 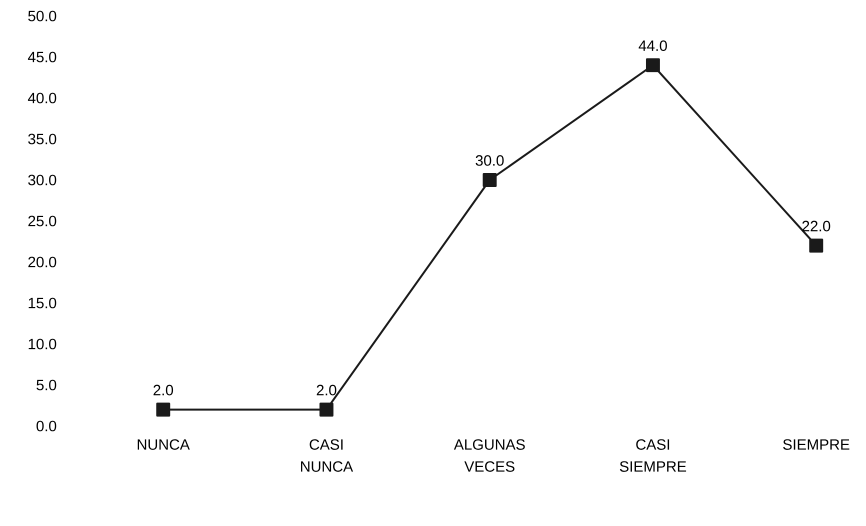 I want to click on x-tick-label: SIEMPRE, so click(x=816, y=444).